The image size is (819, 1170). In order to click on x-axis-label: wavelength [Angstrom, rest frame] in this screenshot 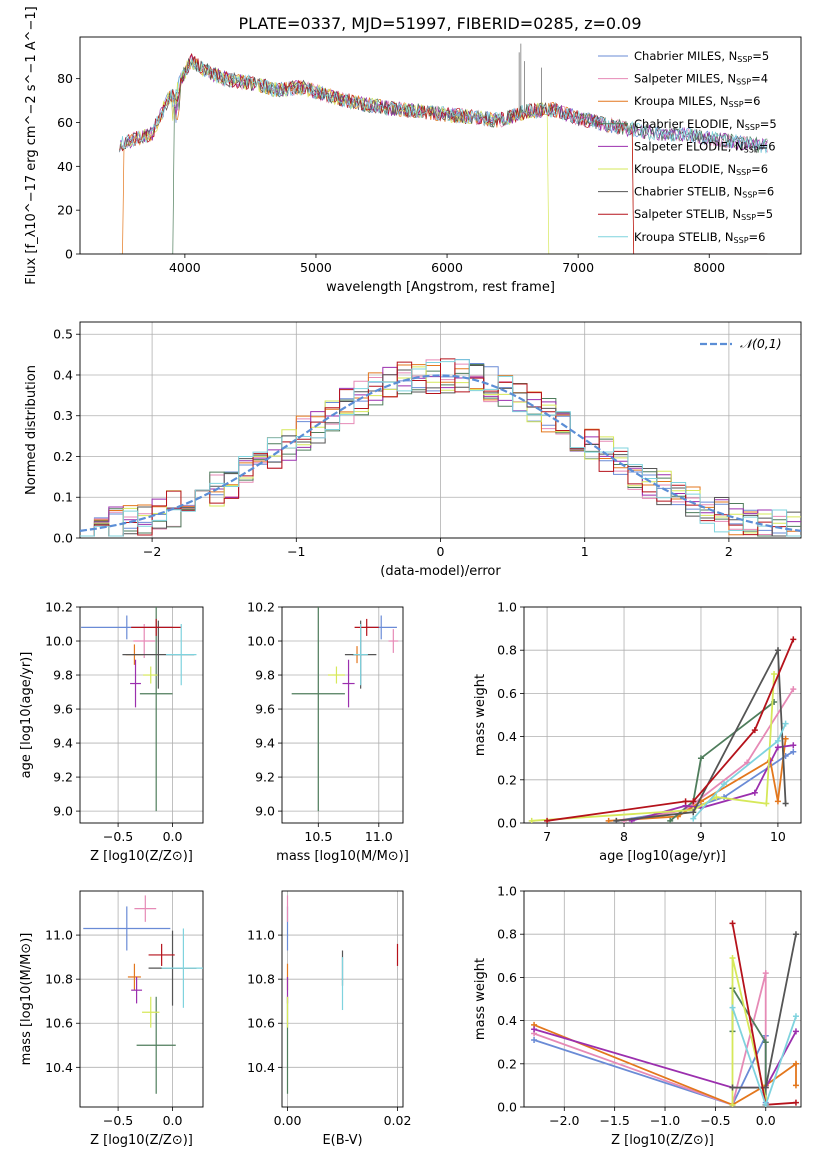, I will do `click(440, 287)`.